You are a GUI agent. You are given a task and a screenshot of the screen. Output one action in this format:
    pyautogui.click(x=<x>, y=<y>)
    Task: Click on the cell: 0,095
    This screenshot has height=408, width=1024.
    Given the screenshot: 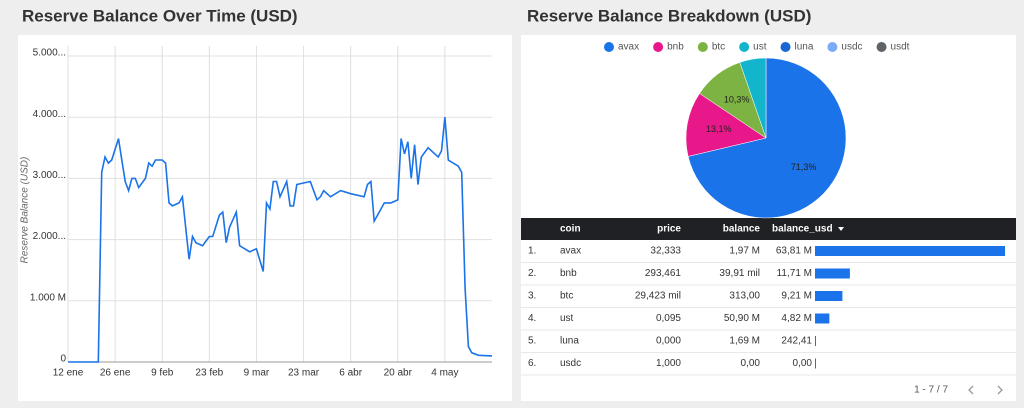 What is the action you would take?
    pyautogui.click(x=668, y=318)
    